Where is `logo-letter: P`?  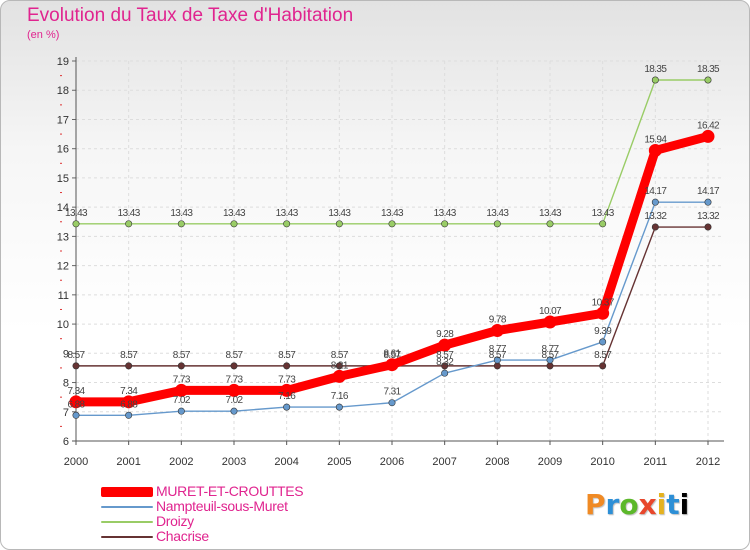 logo-letter: P is located at coordinates (595, 504).